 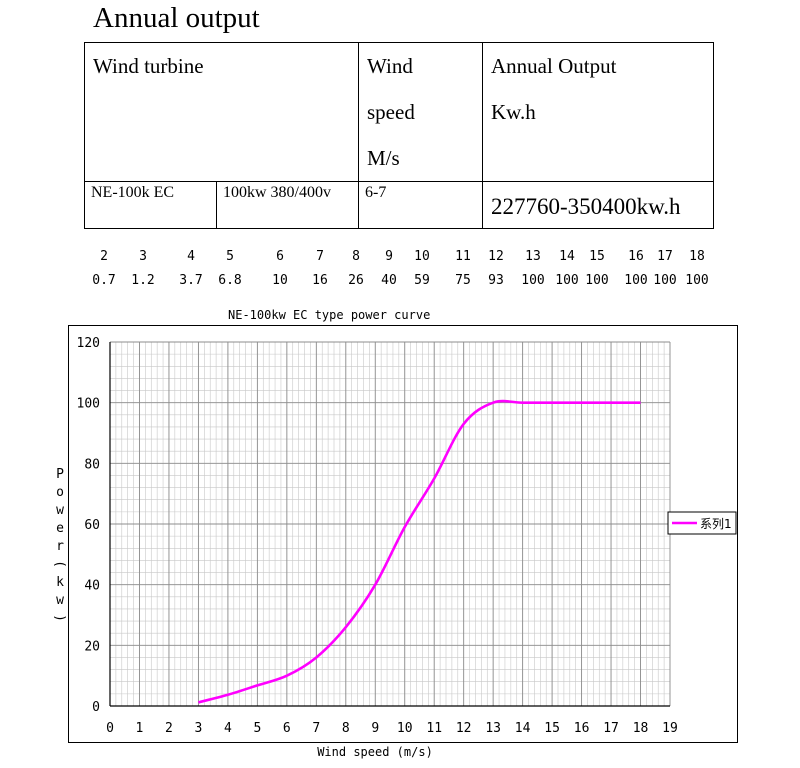 What do you see at coordinates (280, 280) in the screenshot?
I see `power-value: 10` at bounding box center [280, 280].